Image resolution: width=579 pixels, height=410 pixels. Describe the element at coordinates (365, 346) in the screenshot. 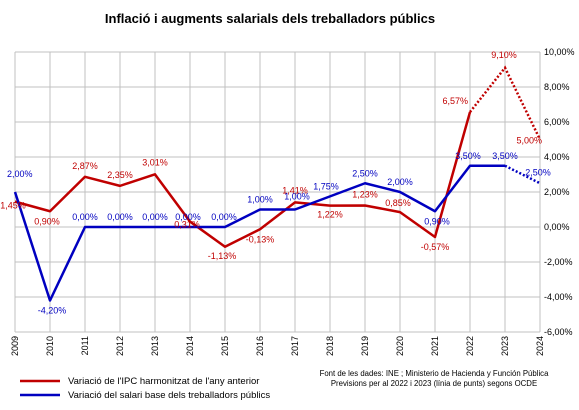

I see `x-tick-label: 2019` at that location.